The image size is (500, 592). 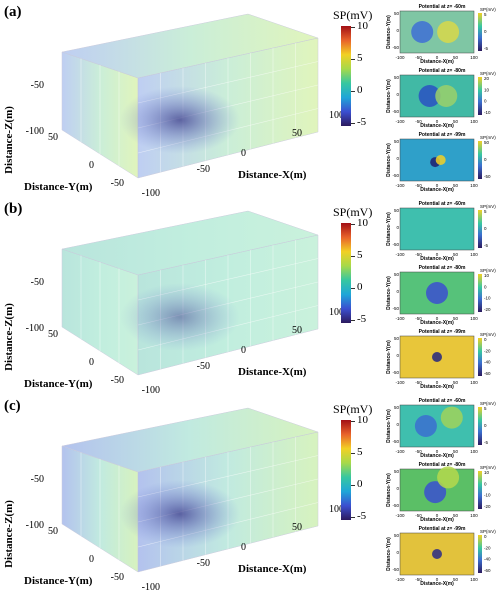 What do you see at coordinates (487, 78) in the screenshot?
I see `slice-colorbar-tick: 20` at bounding box center [487, 78].